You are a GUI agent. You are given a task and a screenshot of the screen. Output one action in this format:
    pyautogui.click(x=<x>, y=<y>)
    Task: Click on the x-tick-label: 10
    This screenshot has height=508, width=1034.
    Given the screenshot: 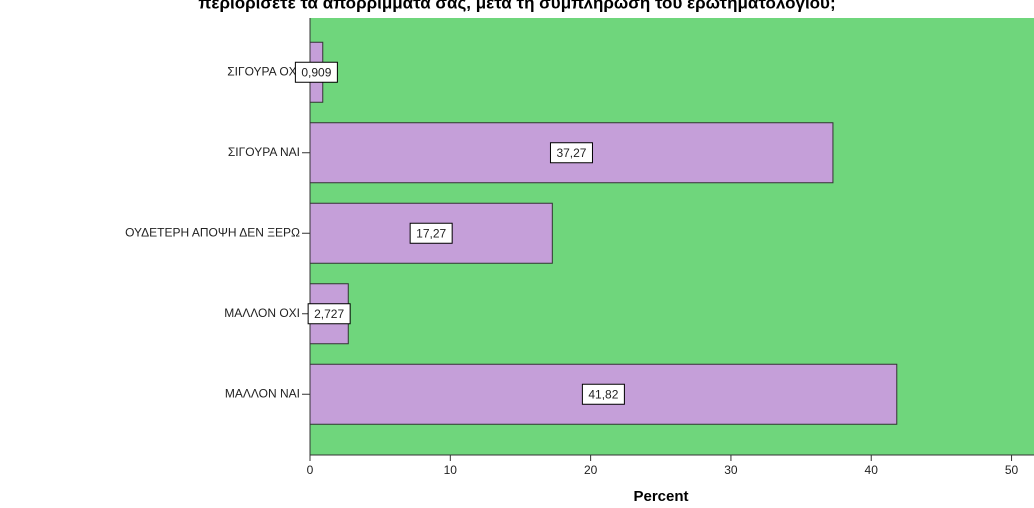 What is the action you would take?
    pyautogui.click(x=451, y=470)
    